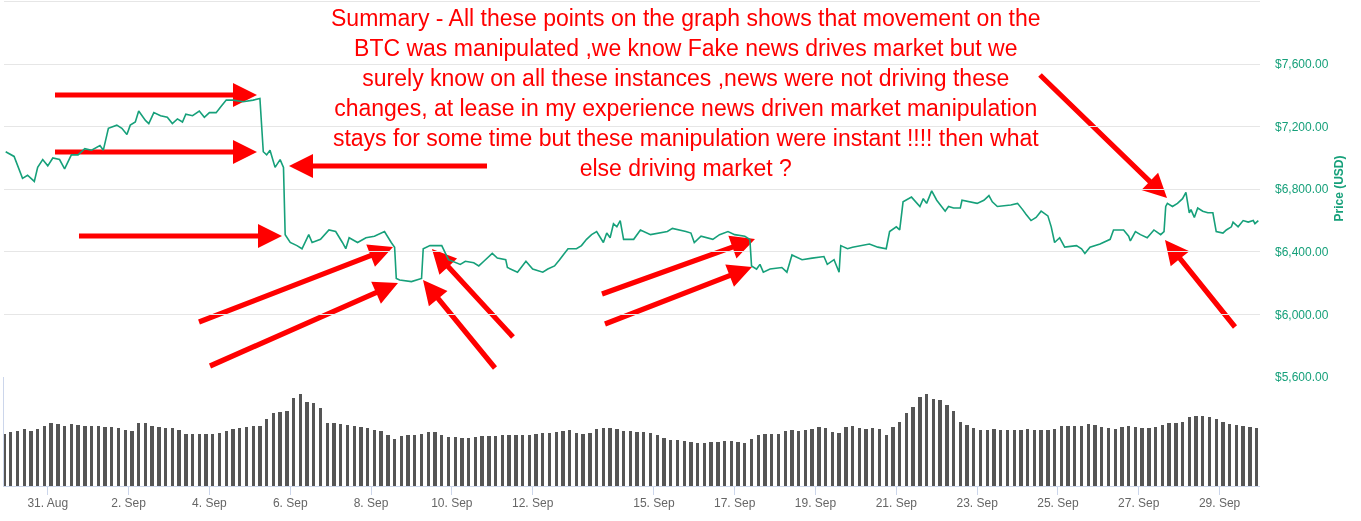 The width and height of the screenshot is (1361, 521). Describe the element at coordinates (371, 503) in the screenshot. I see `x-tick-label: 8. Sep` at that location.